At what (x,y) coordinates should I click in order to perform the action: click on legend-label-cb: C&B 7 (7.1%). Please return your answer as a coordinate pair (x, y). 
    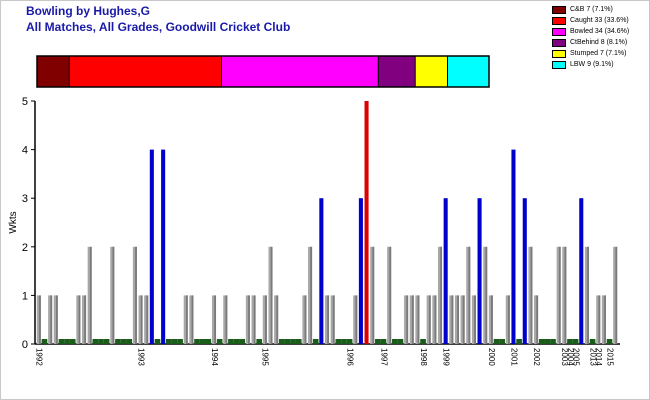
    Looking at the image, I should click on (591, 9).